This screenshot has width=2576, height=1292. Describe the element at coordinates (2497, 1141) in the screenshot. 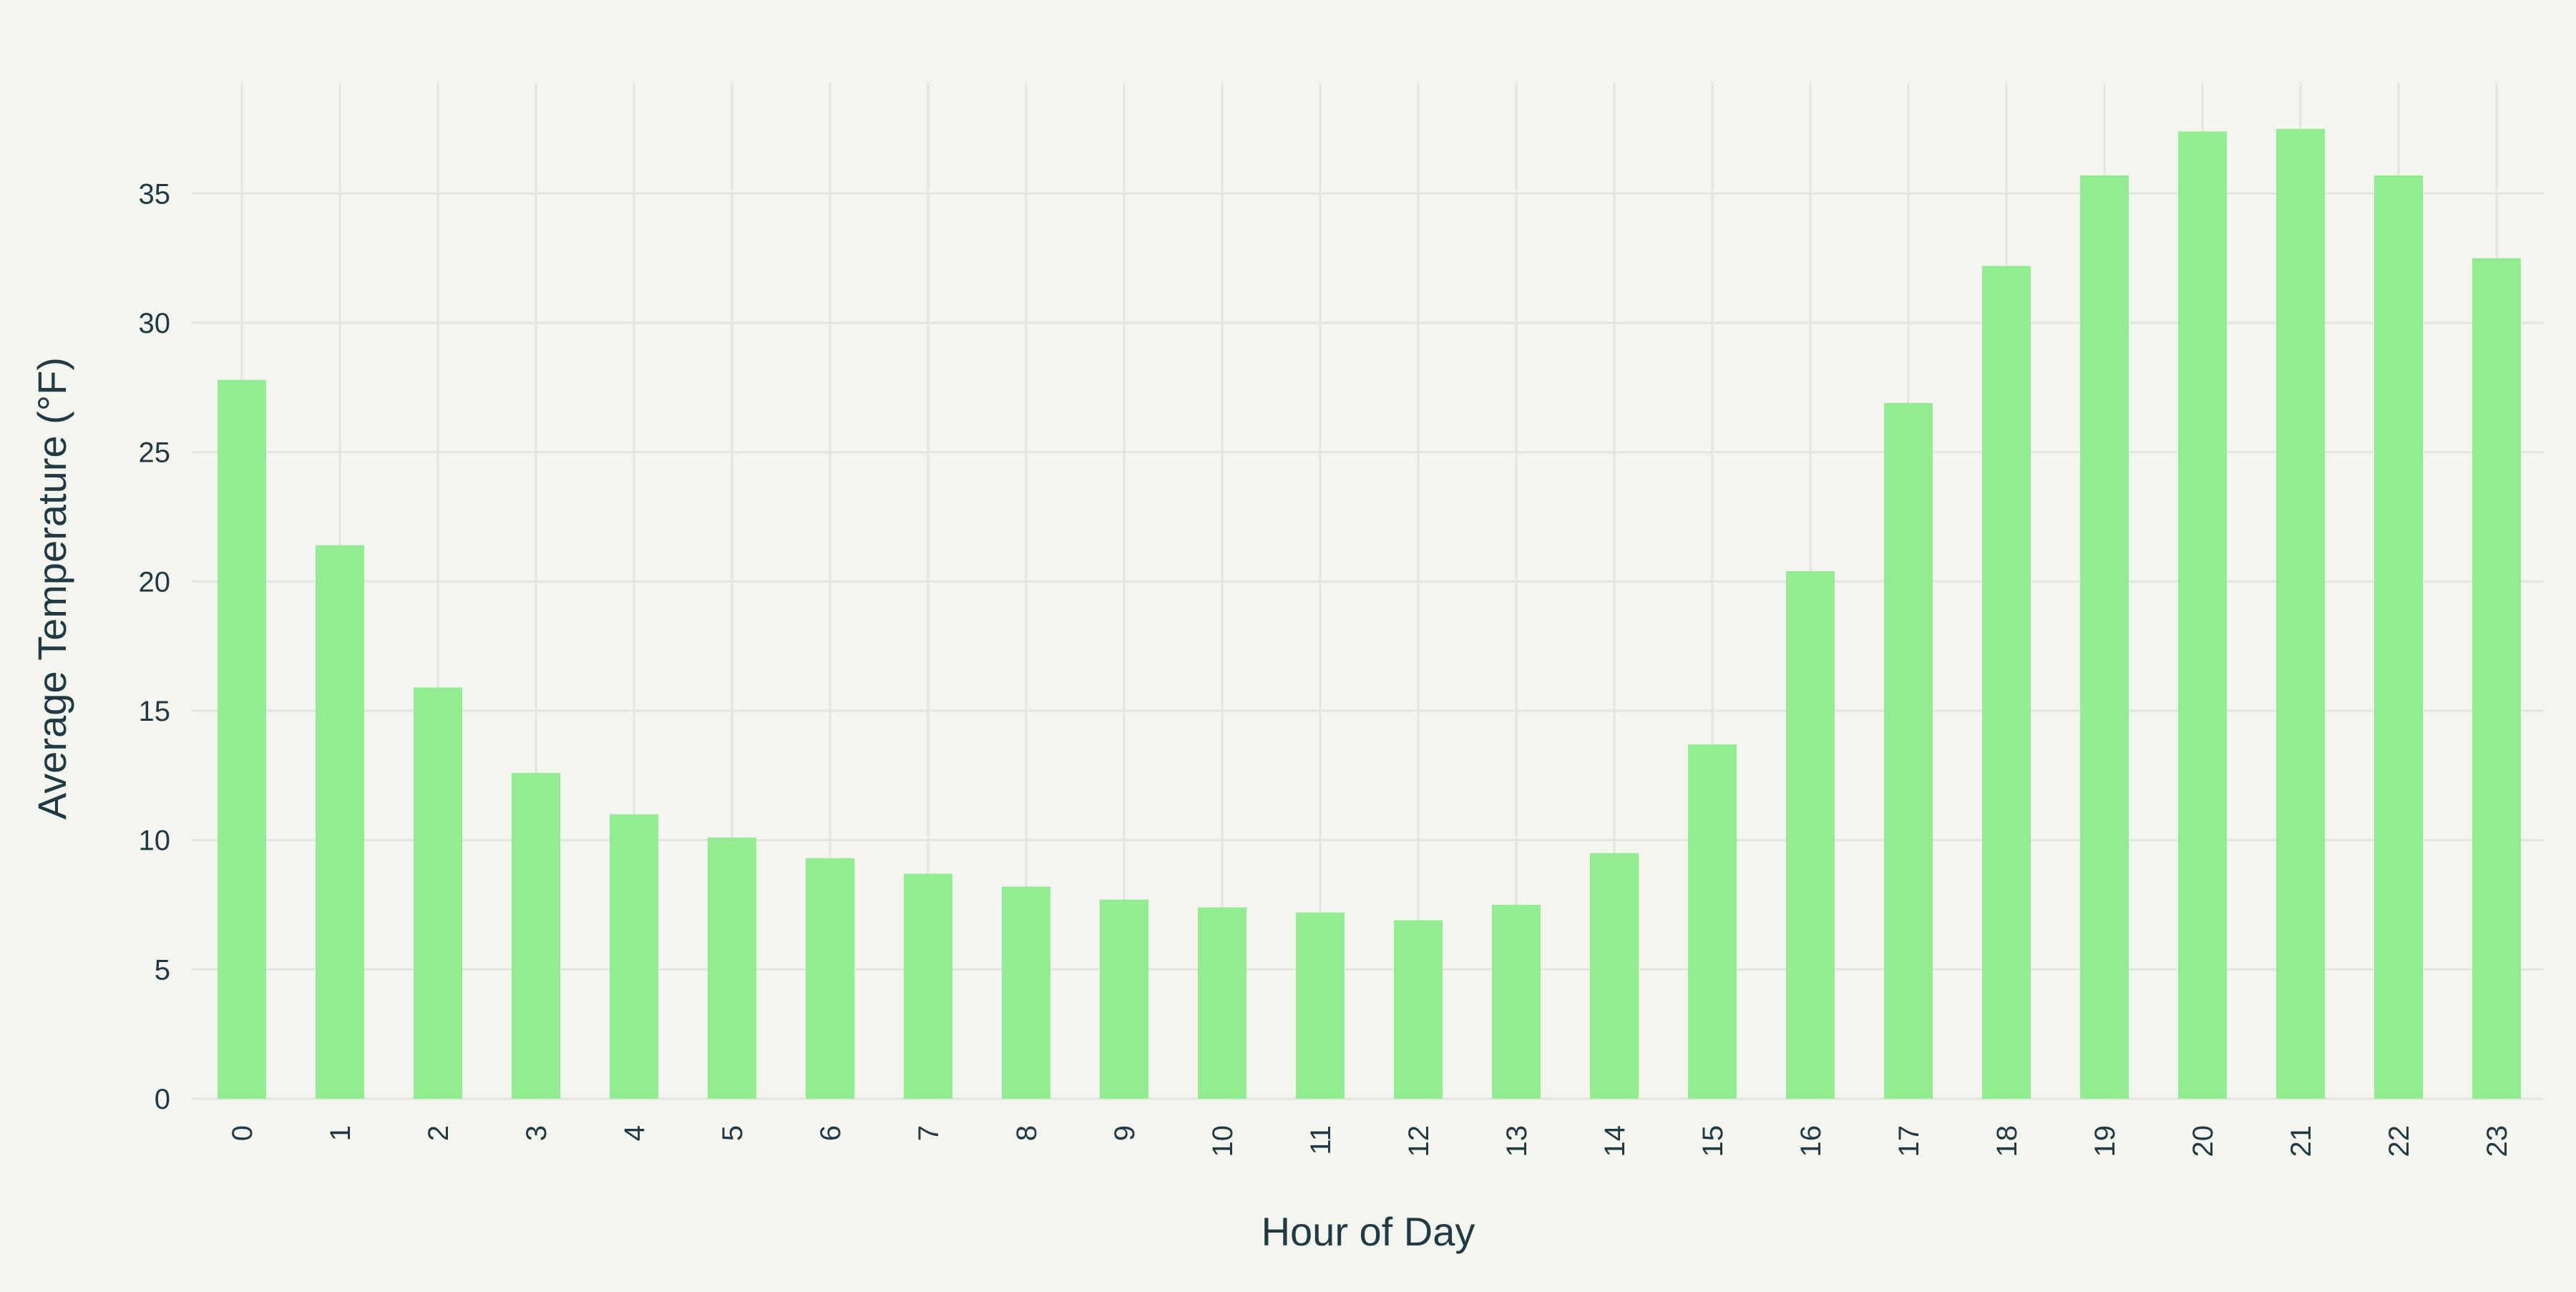

I see `x-tick-label: 23` at that location.